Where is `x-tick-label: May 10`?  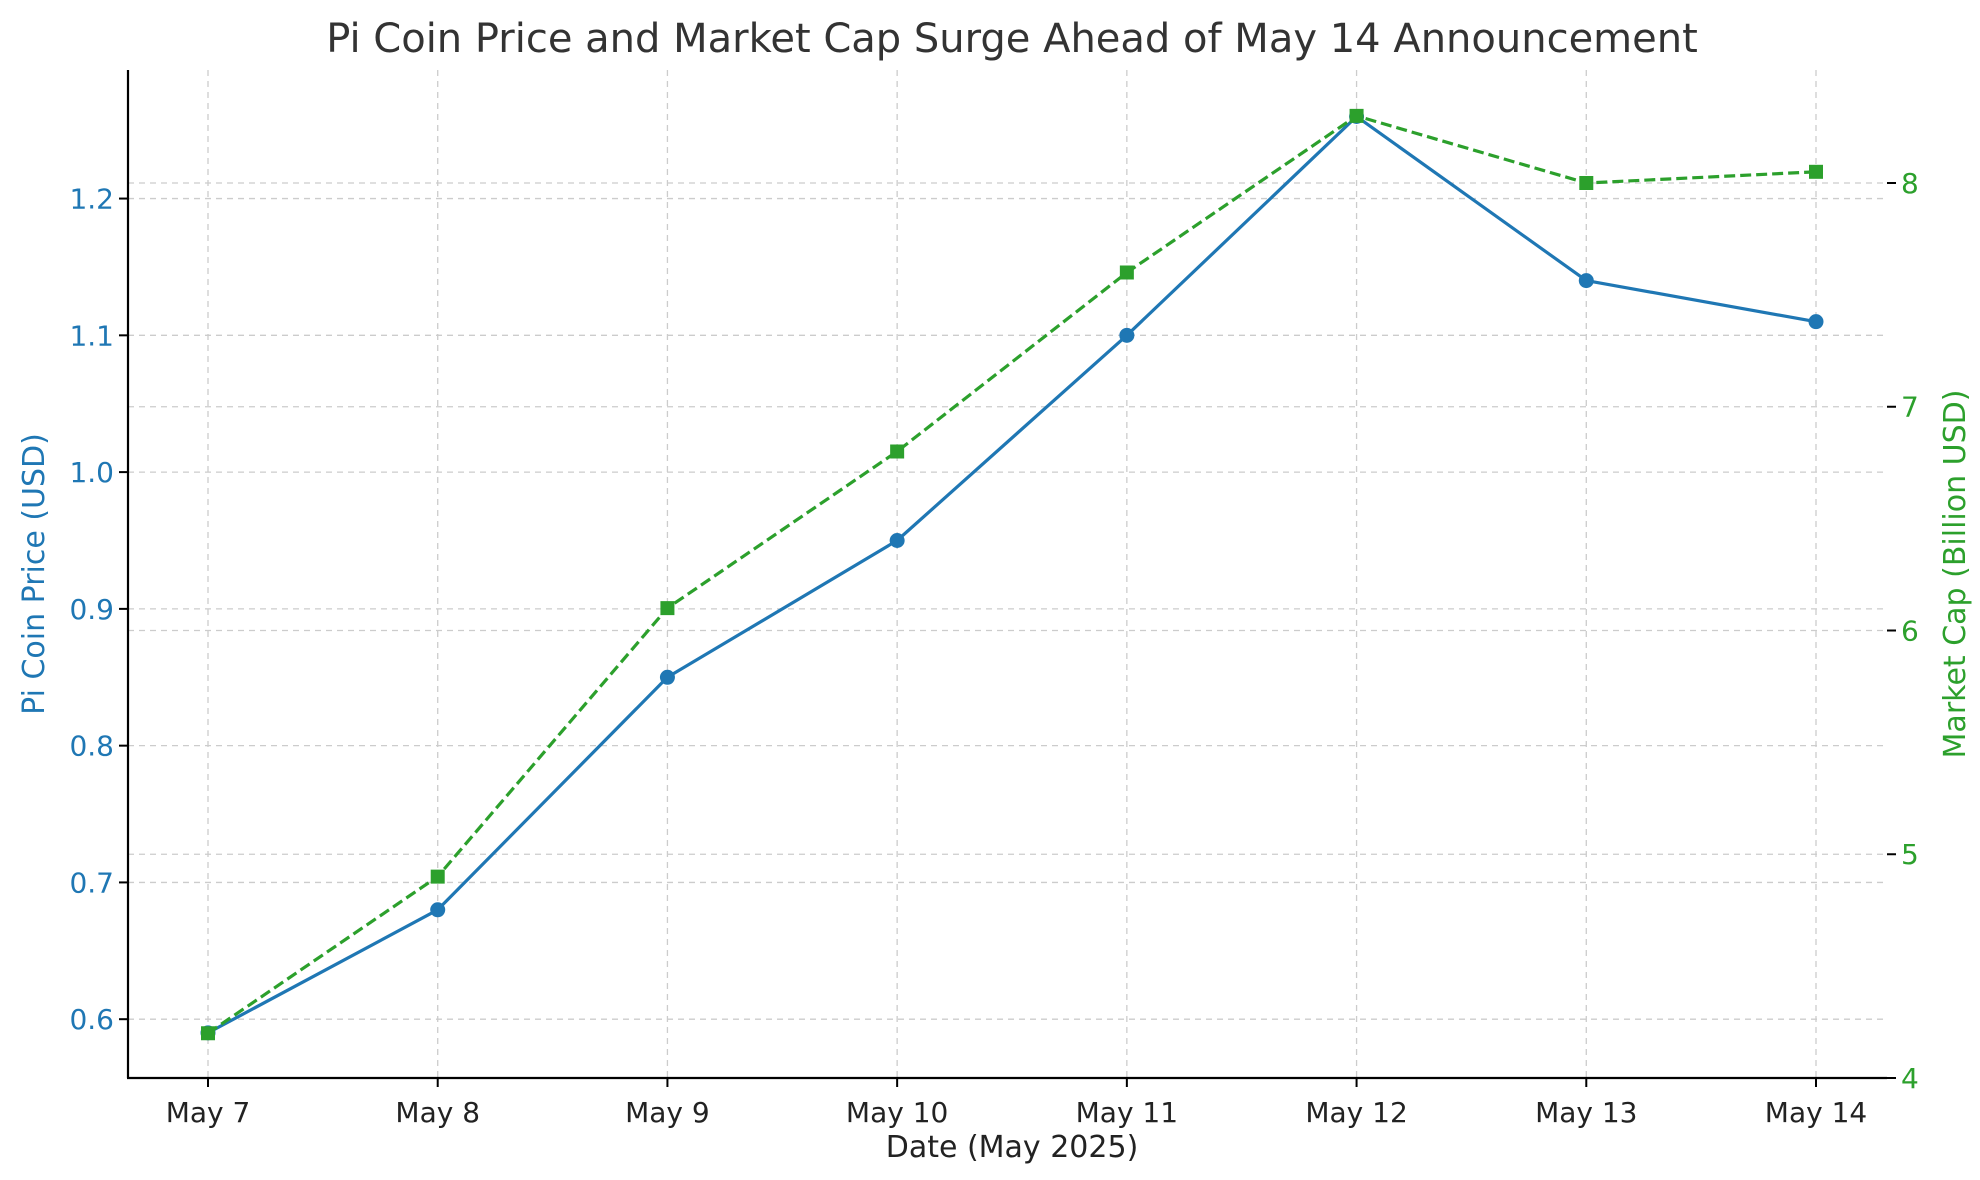 x-tick-label: May 10 is located at coordinates (897, 1112).